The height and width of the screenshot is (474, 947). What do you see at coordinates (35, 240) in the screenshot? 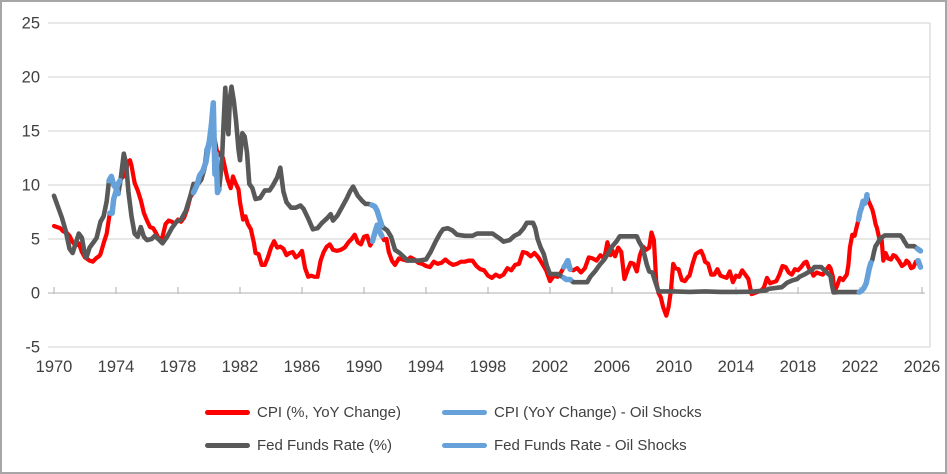
I see `y-axis-tick-label: 5` at bounding box center [35, 240].